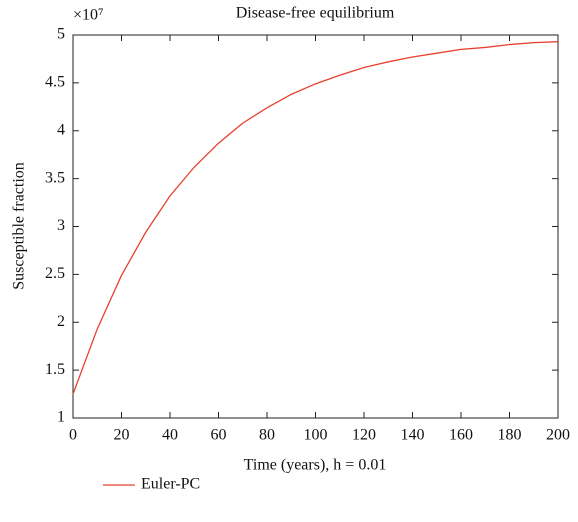 The image size is (578, 522). Describe the element at coordinates (61, 129) in the screenshot. I see `y-tick-label: 4` at that location.